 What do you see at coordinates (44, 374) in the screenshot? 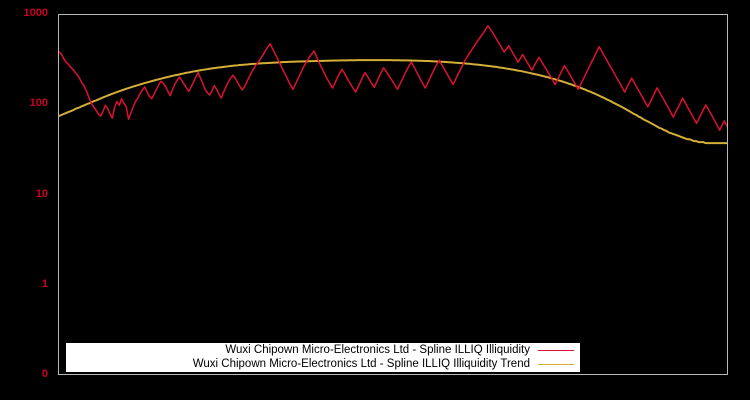
I see `y-tick-label: 0` at bounding box center [44, 374].